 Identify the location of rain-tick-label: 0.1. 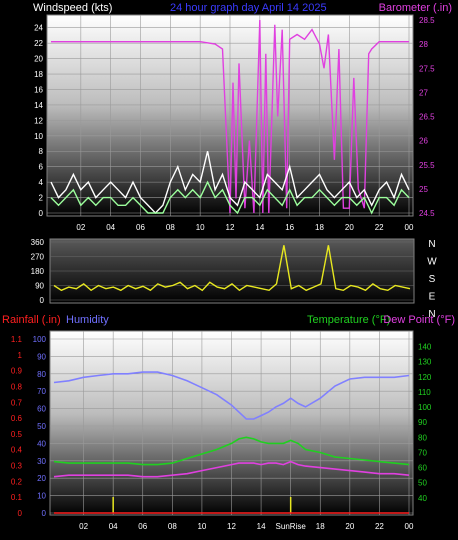
(17, 497).